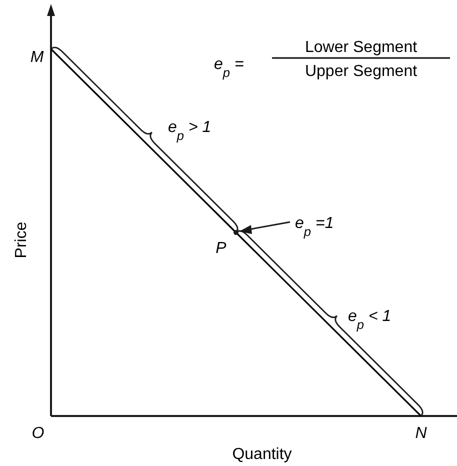 The image size is (457, 466). What do you see at coordinates (221, 248) in the screenshot?
I see `annotation: P` at bounding box center [221, 248].